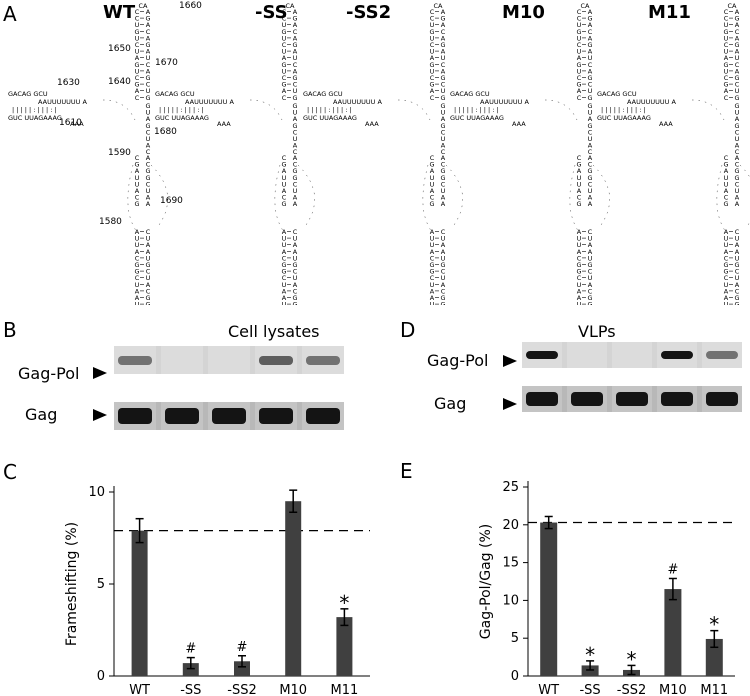 This screenshot has width=750, height=696. Describe the element at coordinates (523, 12) in the screenshot. I see `structure-title-m10: M10` at that location.